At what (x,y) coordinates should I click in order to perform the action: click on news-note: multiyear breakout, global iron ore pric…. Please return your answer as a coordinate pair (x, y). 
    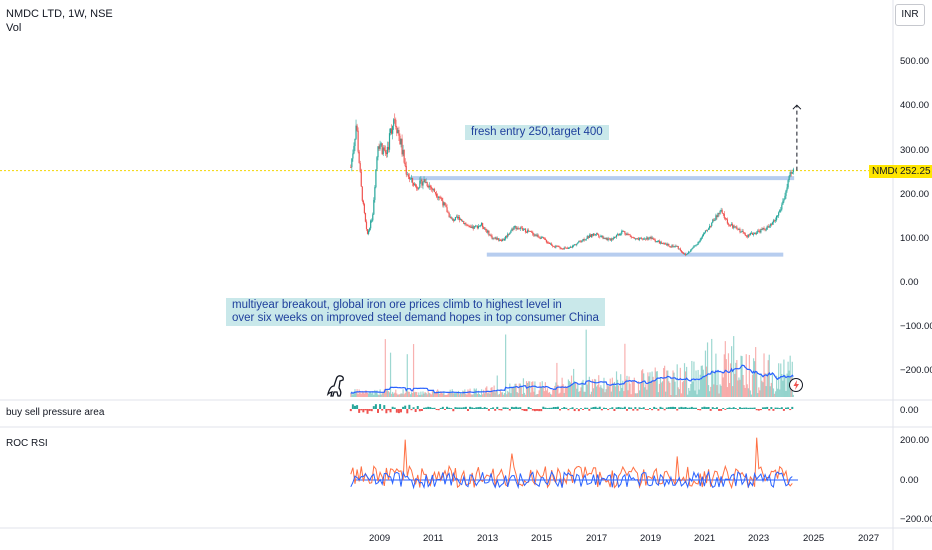
    Looking at the image, I should click on (415, 312).